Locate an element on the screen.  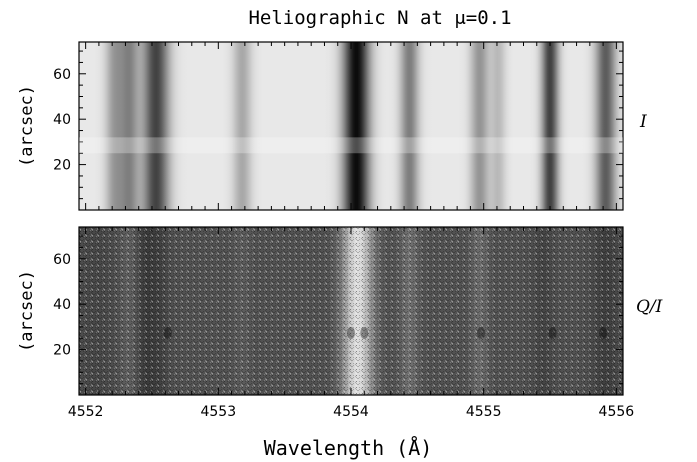
x-tick-labels: 4552 4553 4554 4555 4556 is located at coordinates (351, 412).